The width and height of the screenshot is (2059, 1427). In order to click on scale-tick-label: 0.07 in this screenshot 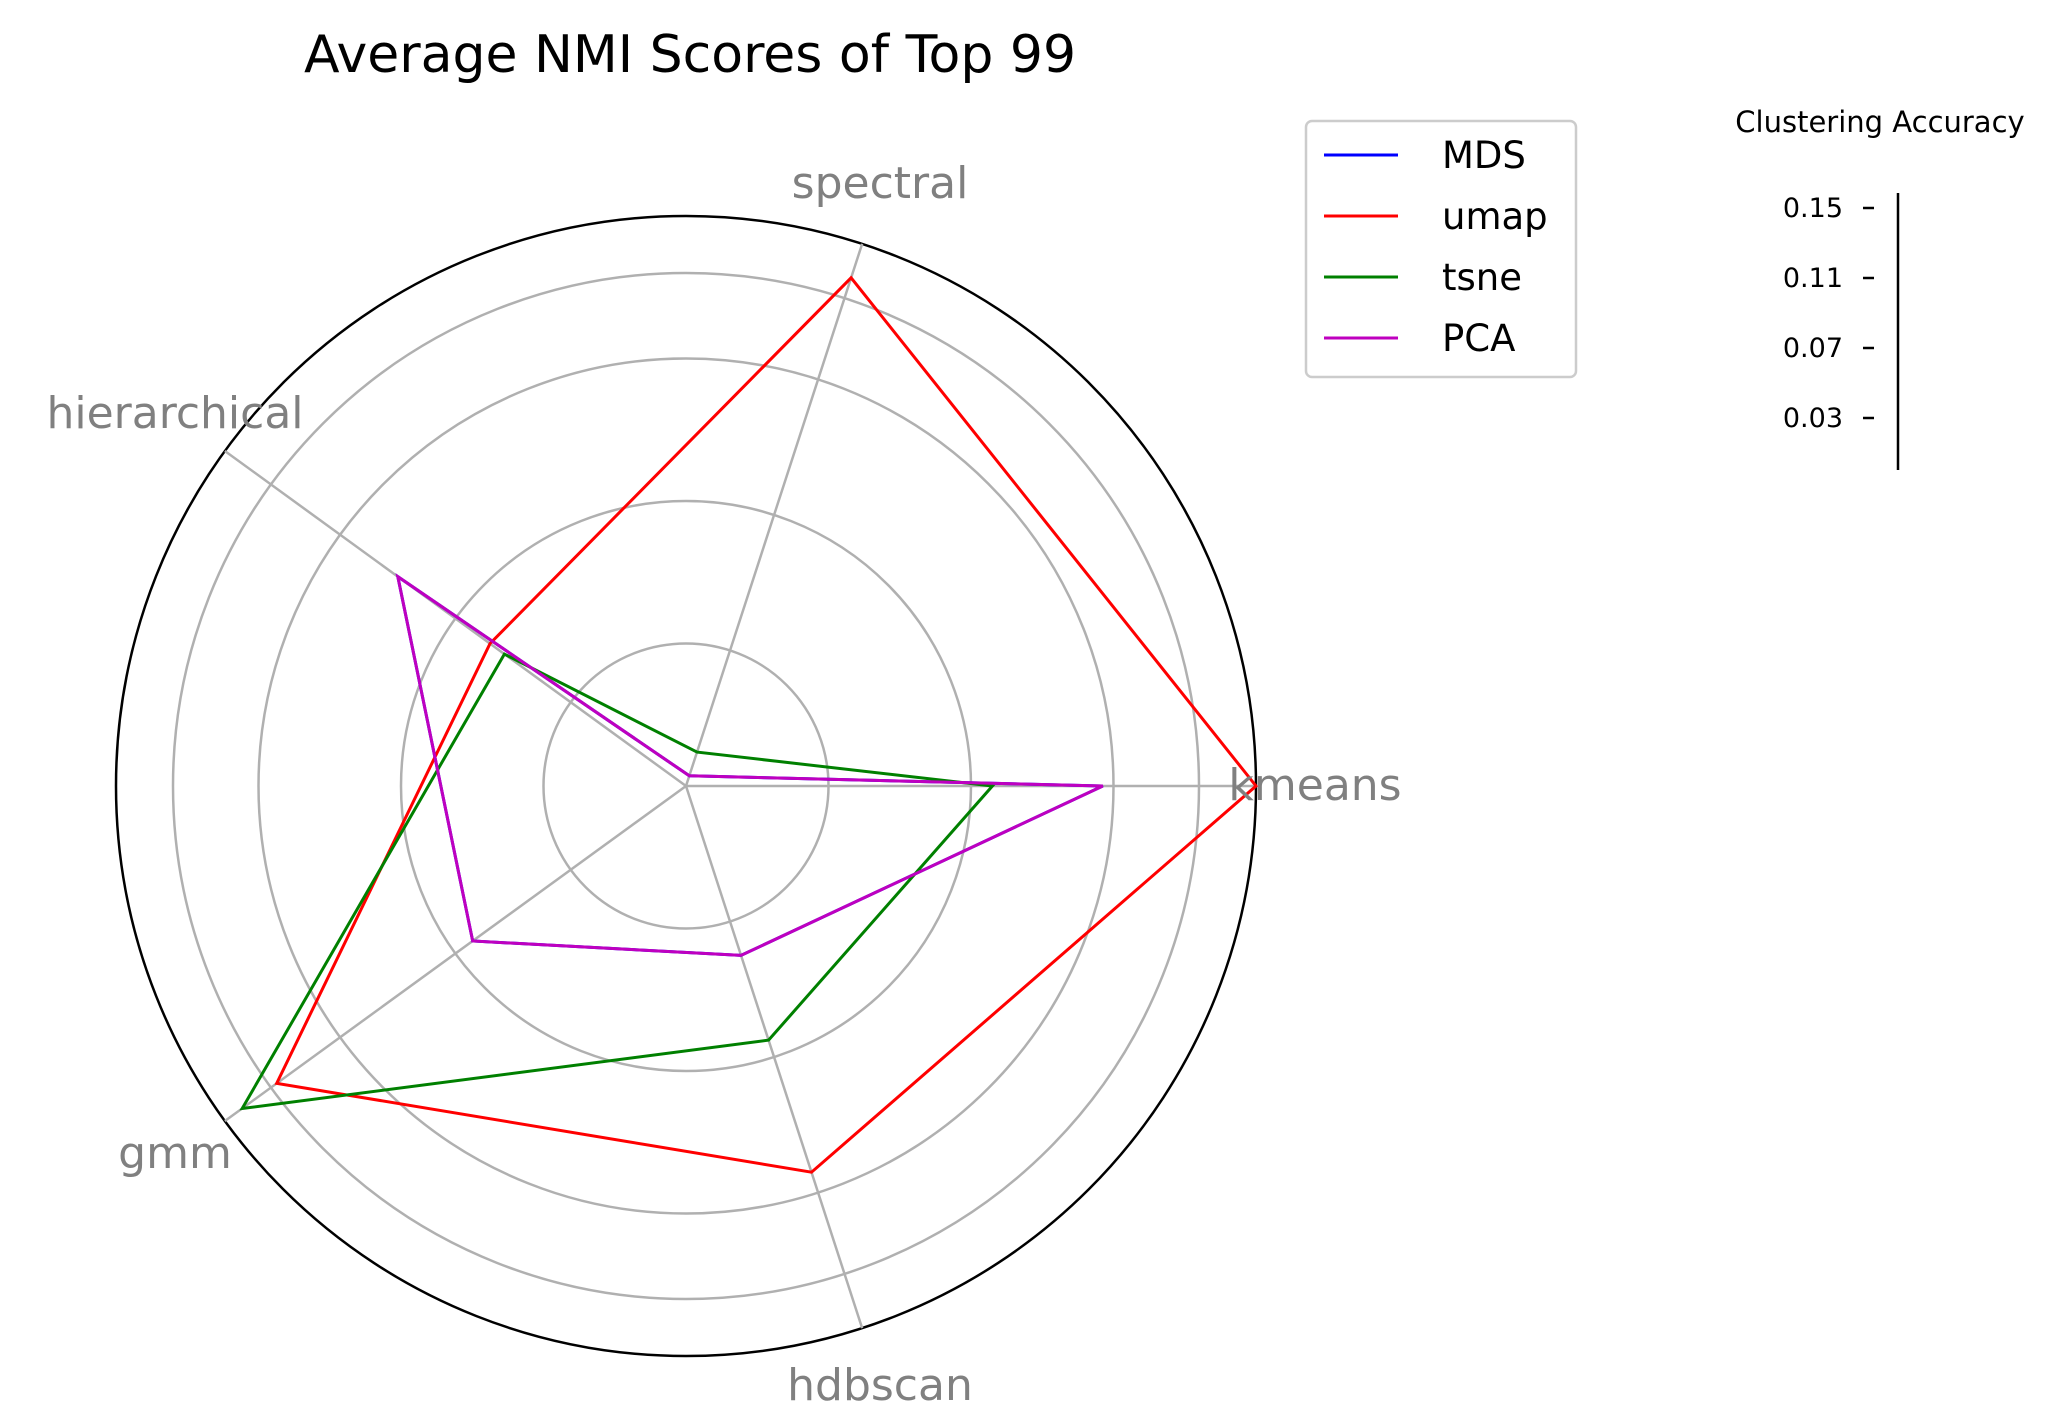, I will do `click(1813, 348)`.